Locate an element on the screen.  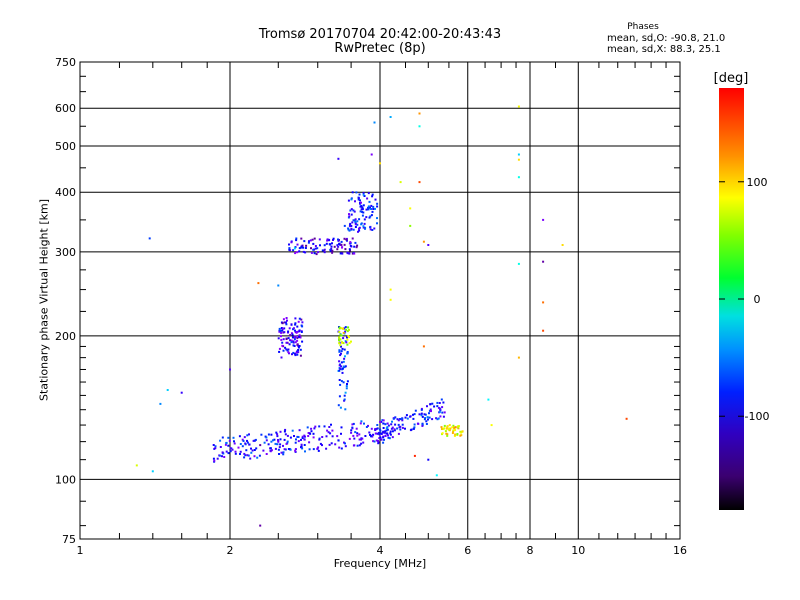
colorbar-tick-label: 100 is located at coordinates (757, 182).